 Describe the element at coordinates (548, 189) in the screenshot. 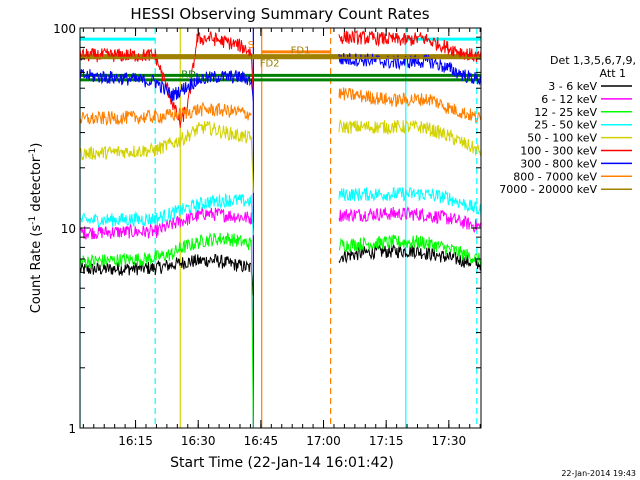

I see `legend-entry-label: 7000 - 20000 keV` at that location.